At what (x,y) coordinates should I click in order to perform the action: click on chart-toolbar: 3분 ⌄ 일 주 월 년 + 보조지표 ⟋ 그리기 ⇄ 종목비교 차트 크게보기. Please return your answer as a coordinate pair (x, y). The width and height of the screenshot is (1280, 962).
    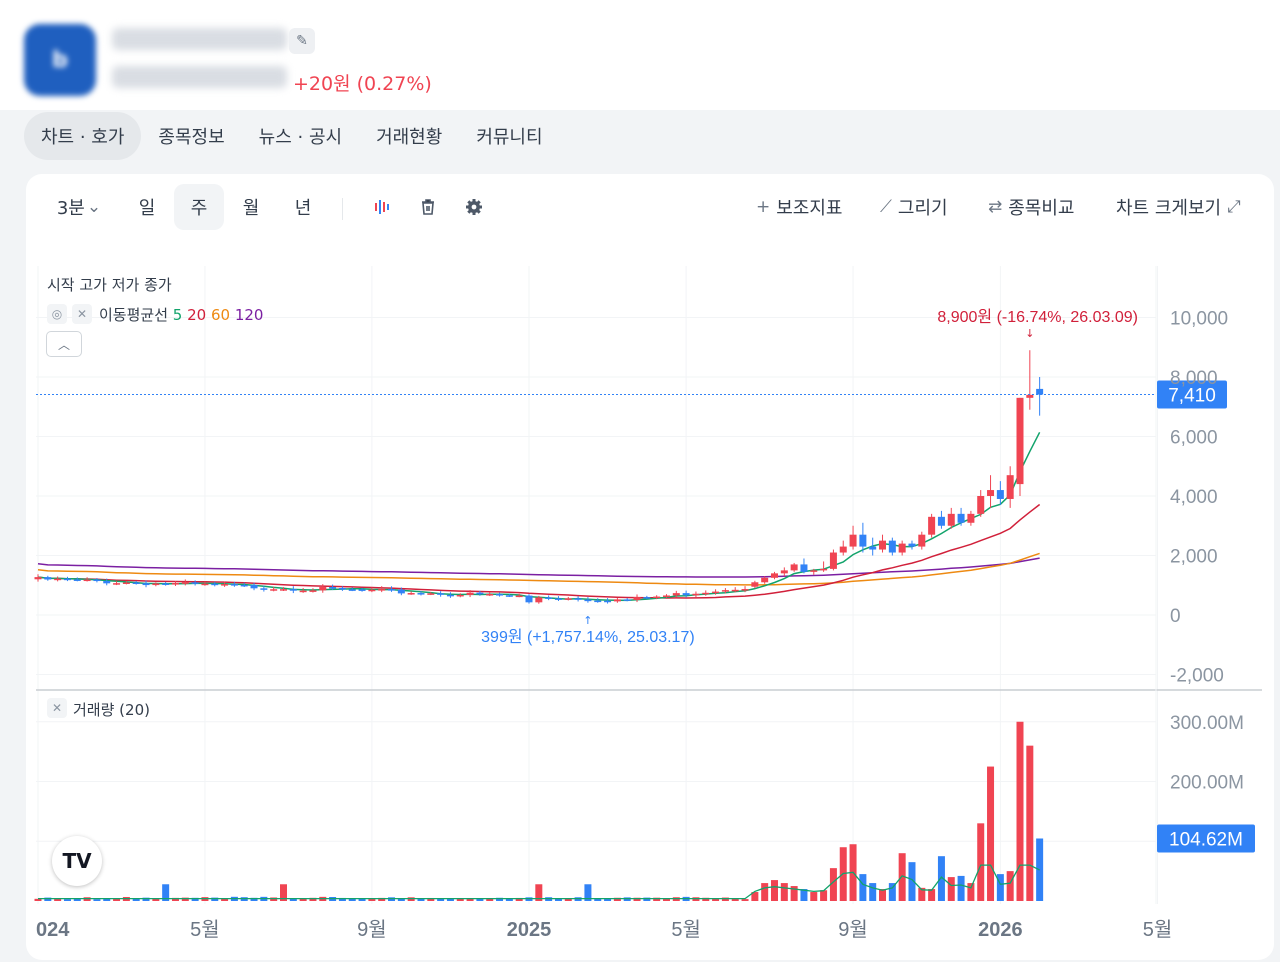
    Looking at the image, I should click on (650, 209).